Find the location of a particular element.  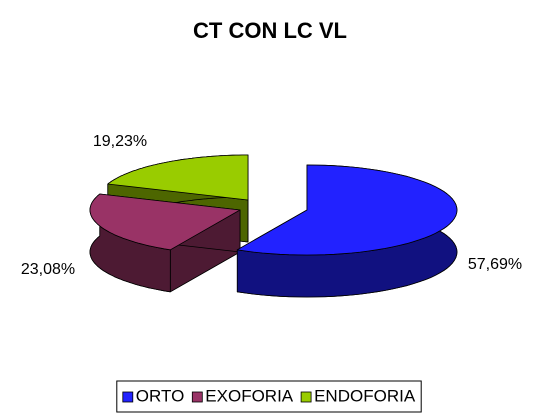

legend-box is located at coordinates (269, 396).